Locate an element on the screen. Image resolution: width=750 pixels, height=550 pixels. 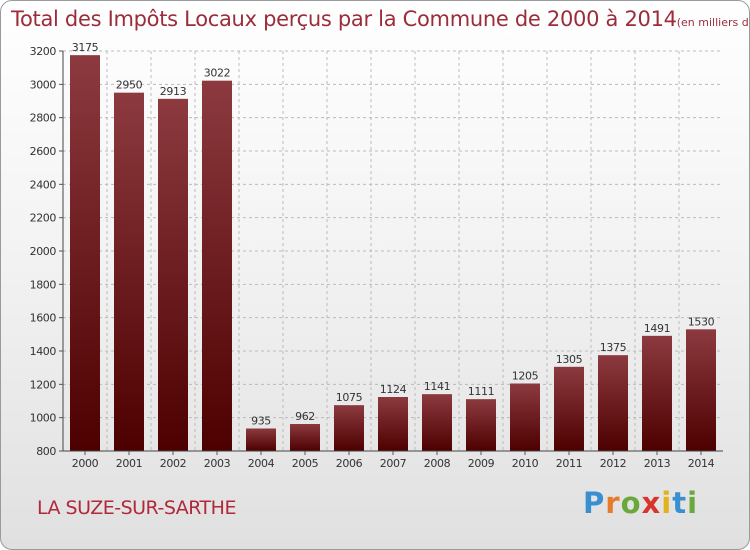
x-tick-label-2000: 2000 is located at coordinates (85, 463).